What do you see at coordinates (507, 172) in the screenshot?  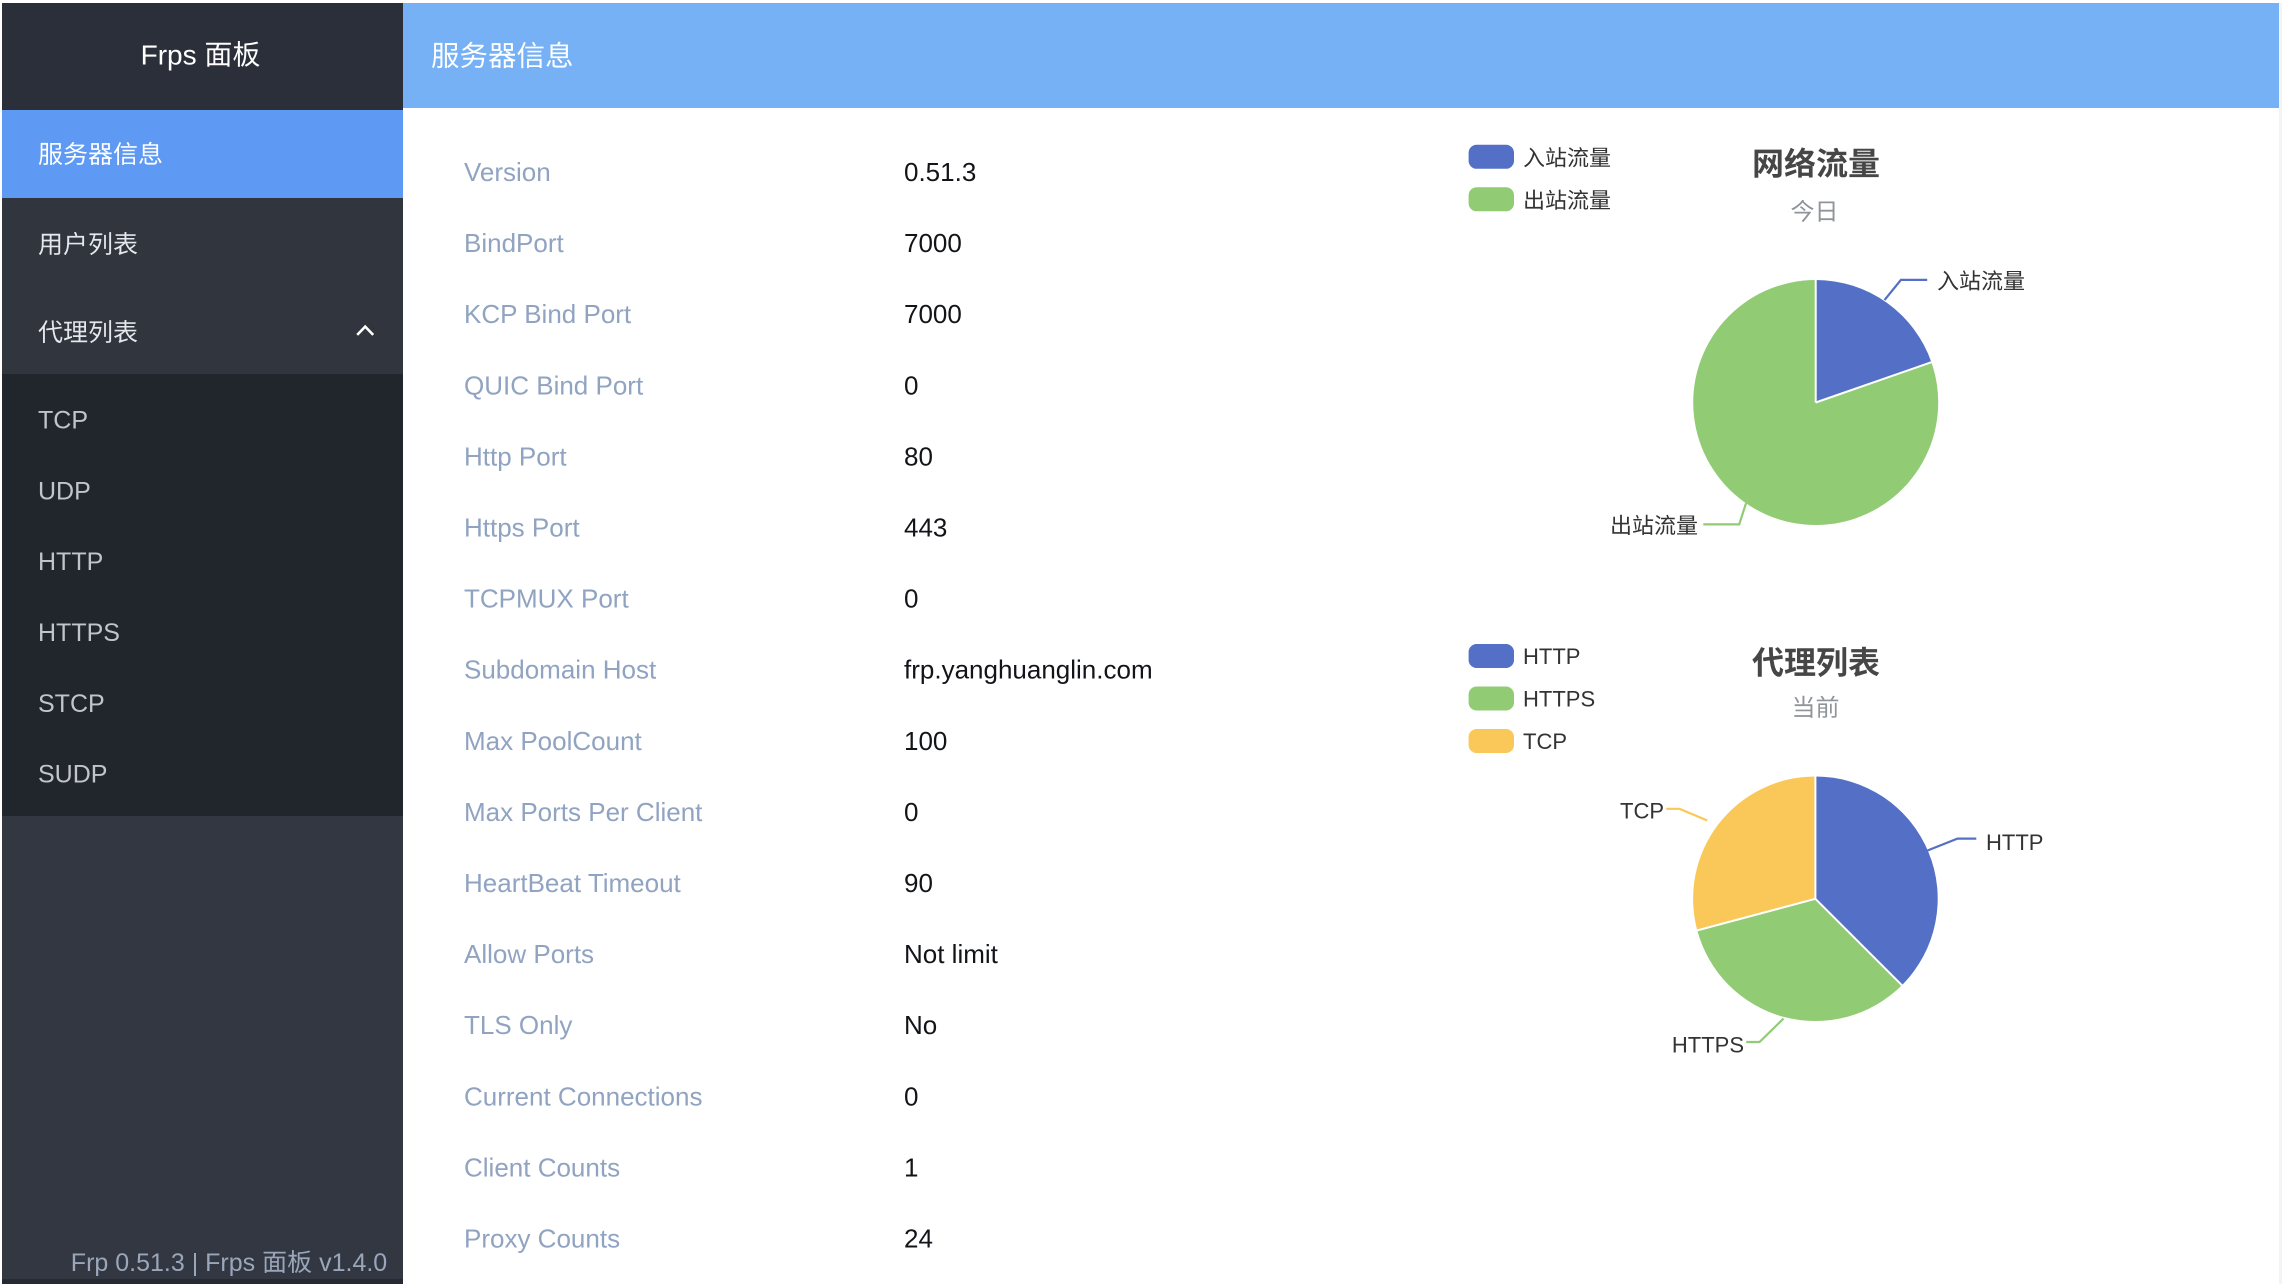 I see `svg-text: Version` at bounding box center [507, 172].